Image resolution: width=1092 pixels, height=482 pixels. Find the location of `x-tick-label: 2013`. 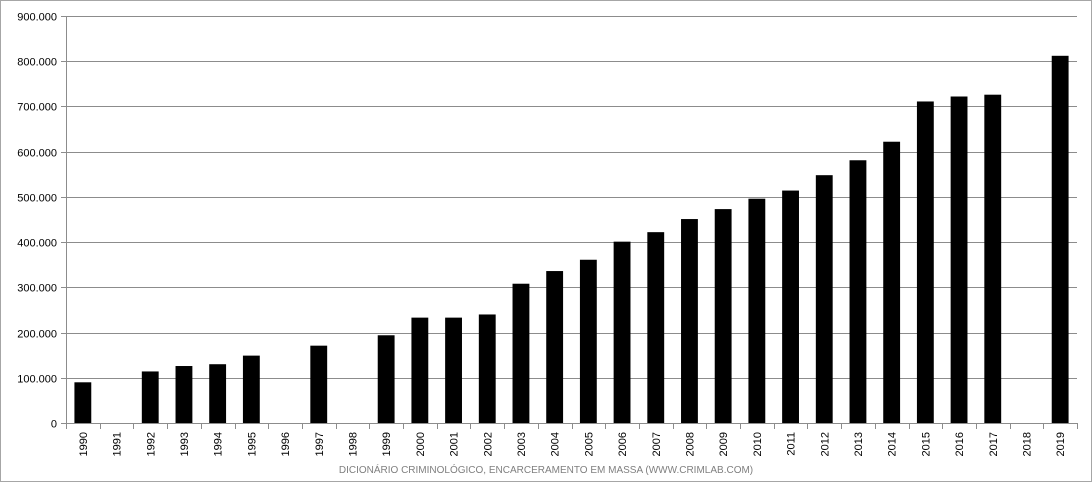

x-tick-label: 2013 is located at coordinates (859, 444).